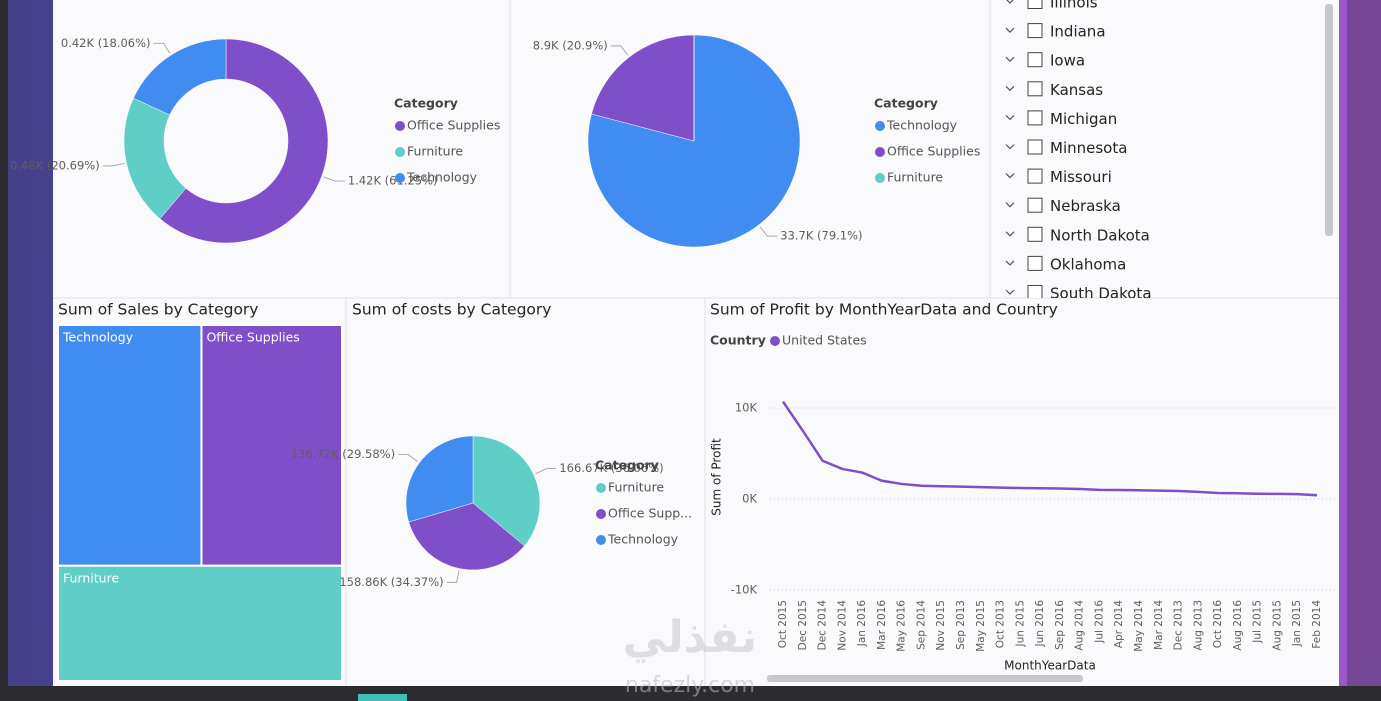 The image size is (1381, 701). Describe the element at coordinates (921, 625) in the screenshot. I see `x-tick-label: Sep 2014` at that location.